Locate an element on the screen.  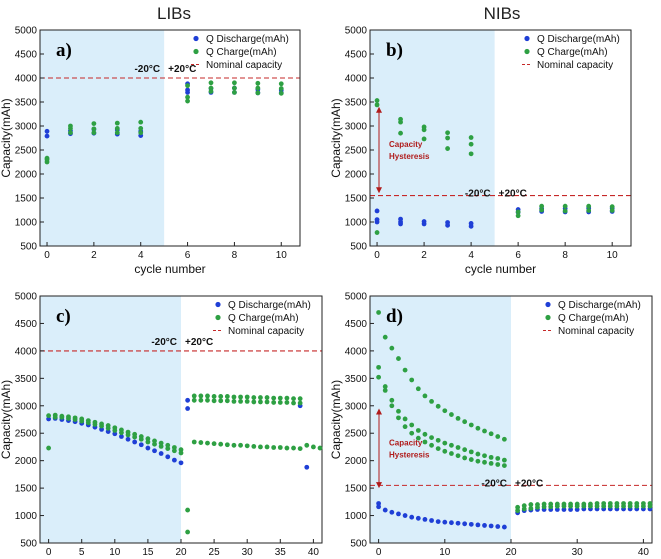
y-tick-label: 2000 is located at coordinates (26, 175).